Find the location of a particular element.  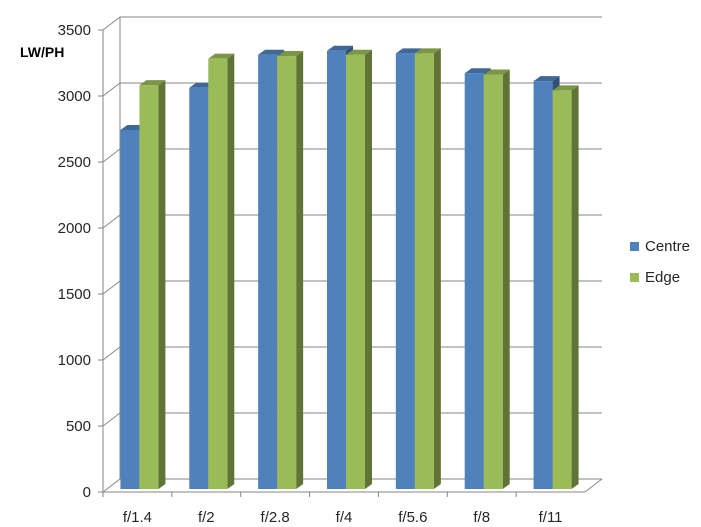

bar-edge-f/4 is located at coordinates (359, 269).